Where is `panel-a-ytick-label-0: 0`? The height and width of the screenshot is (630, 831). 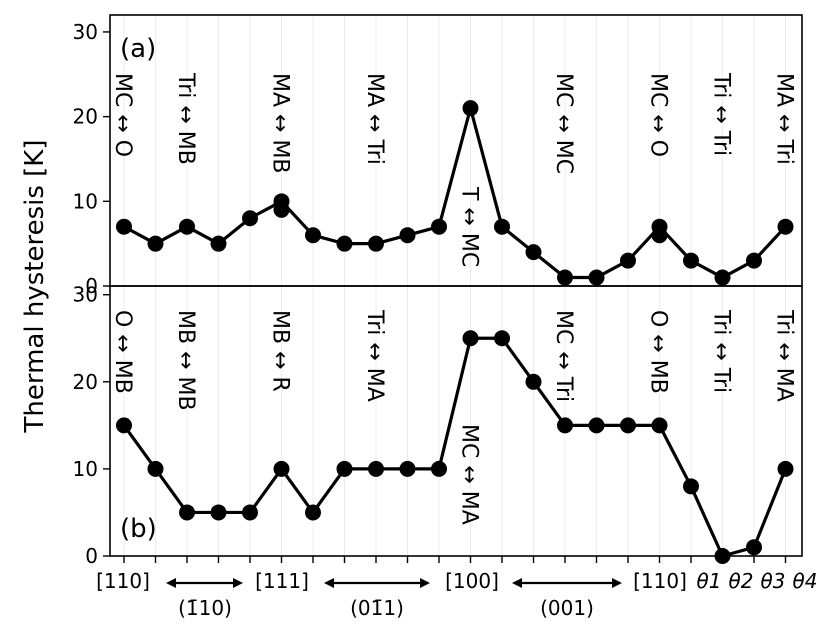
panel-a-ytick-label-0: 0 is located at coordinates (91, 286).